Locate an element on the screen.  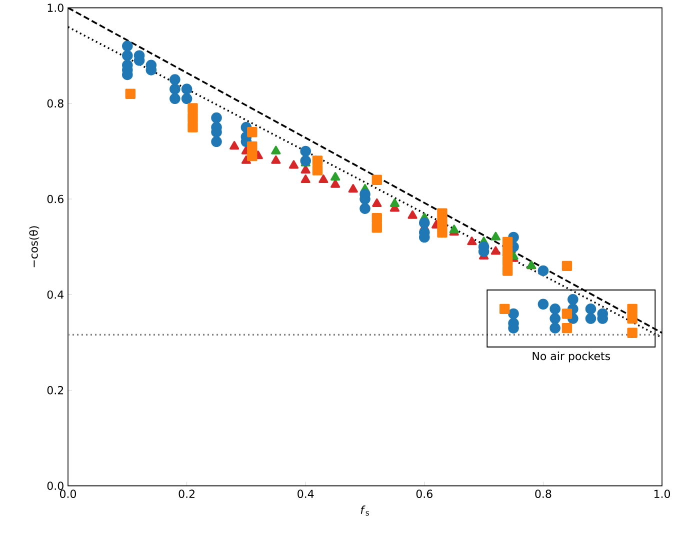
x-tick-label: 0.8 is located at coordinates (543, 494).